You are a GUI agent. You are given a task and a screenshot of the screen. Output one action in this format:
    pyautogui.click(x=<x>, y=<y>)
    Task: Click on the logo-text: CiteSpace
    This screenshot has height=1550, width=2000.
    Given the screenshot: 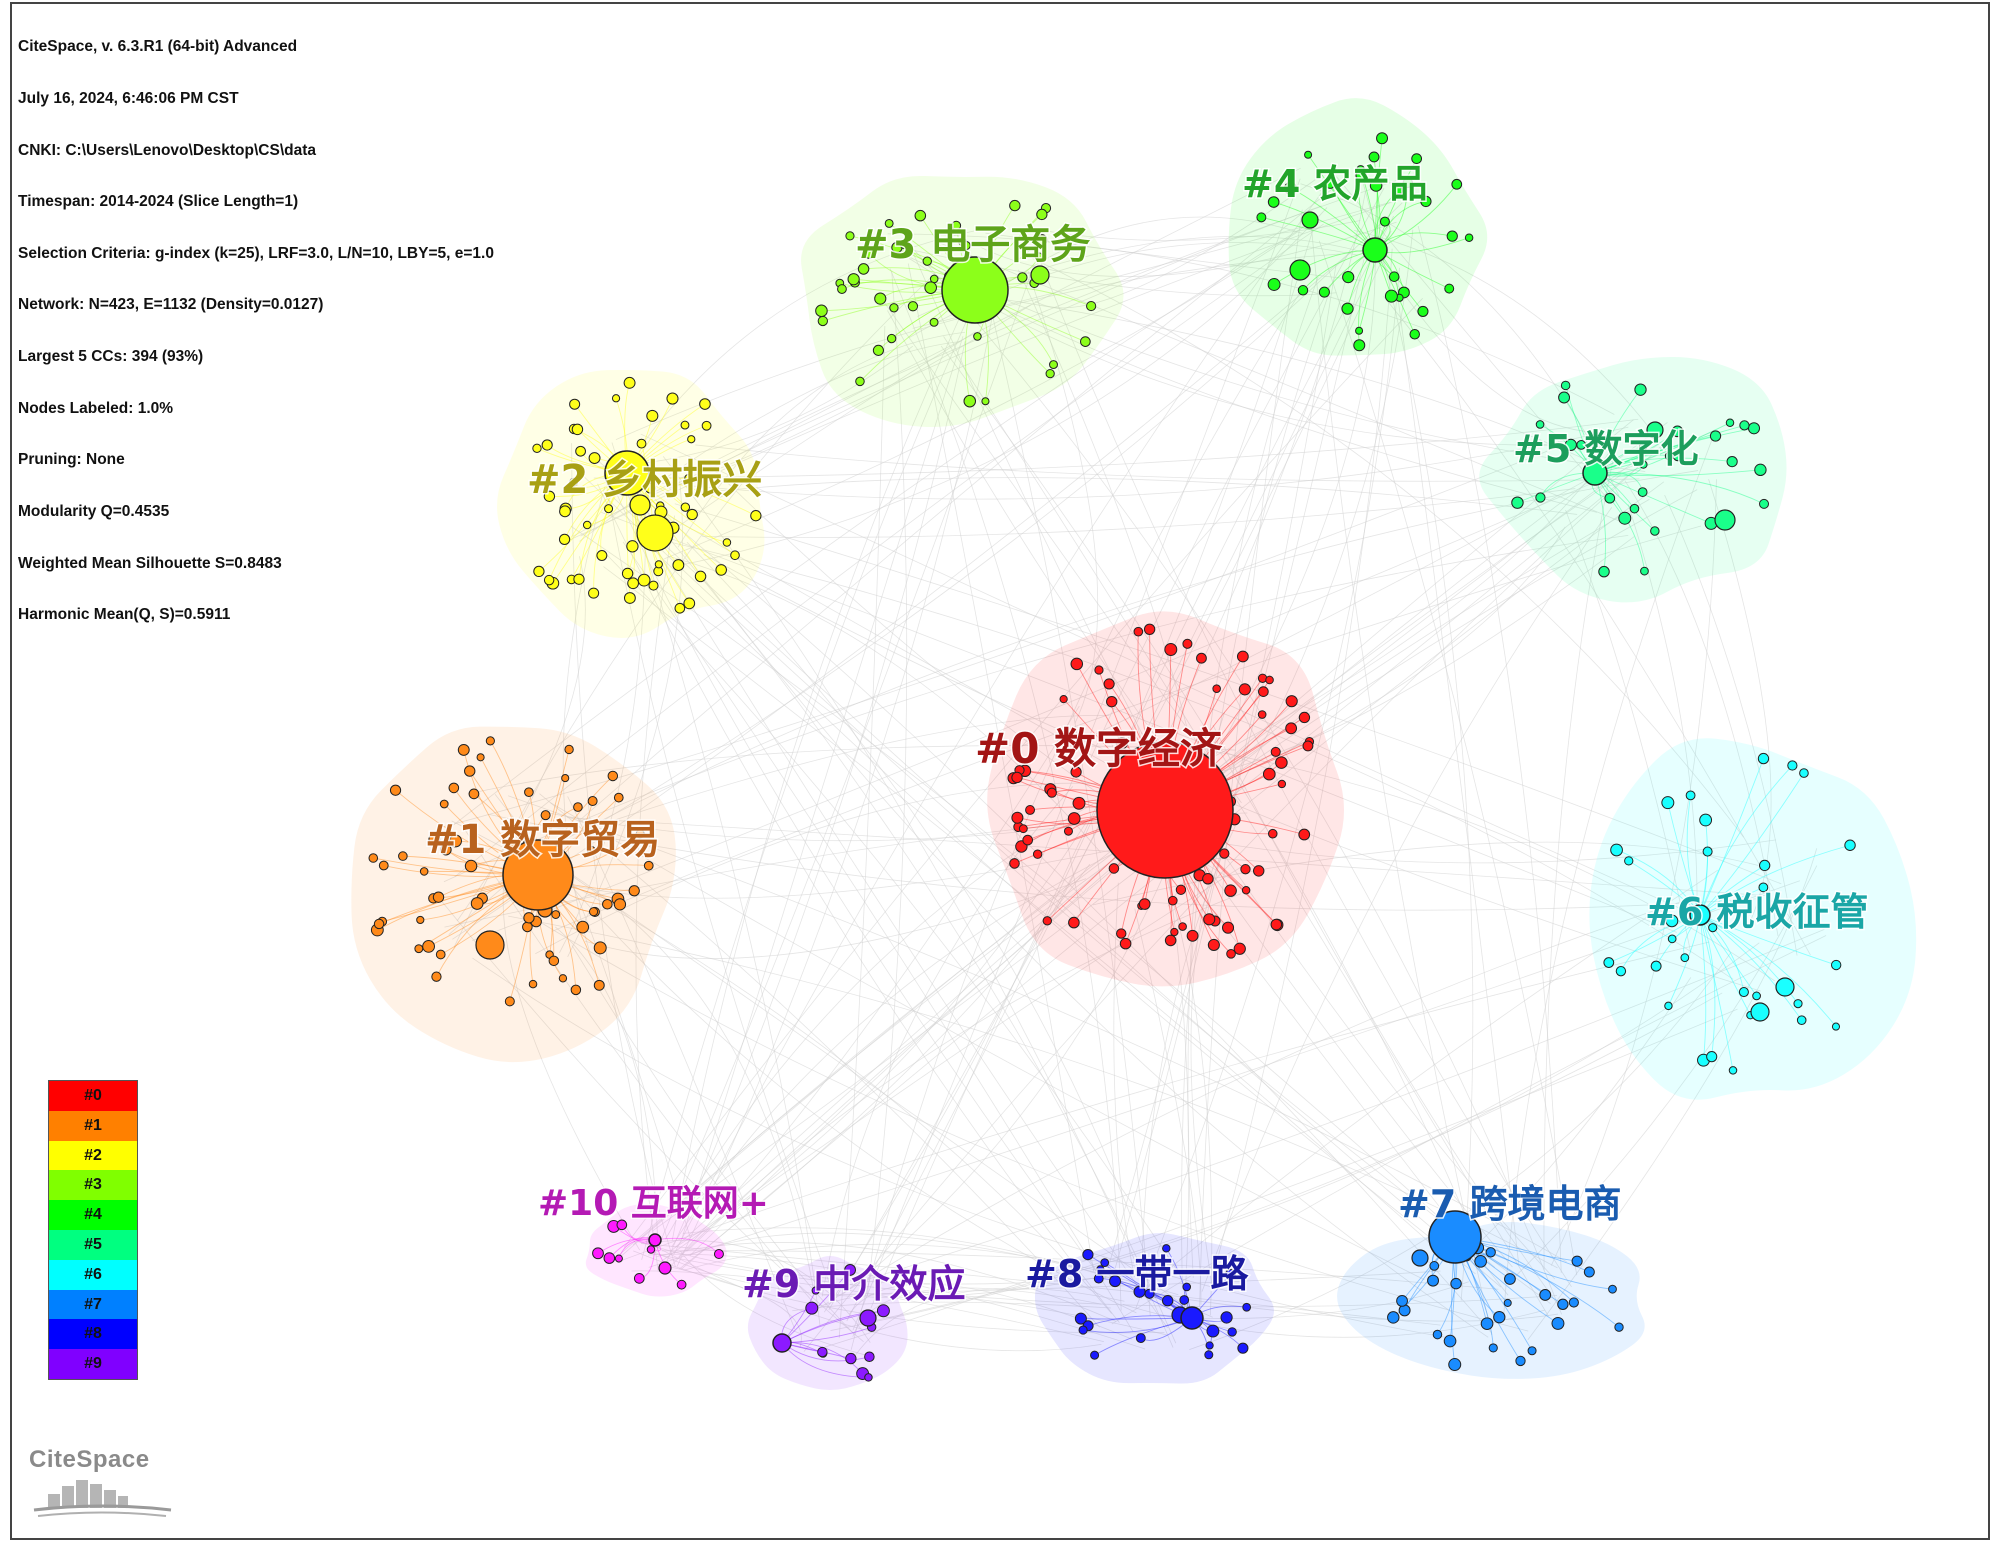 What is the action you would take?
    pyautogui.click(x=89, y=1459)
    